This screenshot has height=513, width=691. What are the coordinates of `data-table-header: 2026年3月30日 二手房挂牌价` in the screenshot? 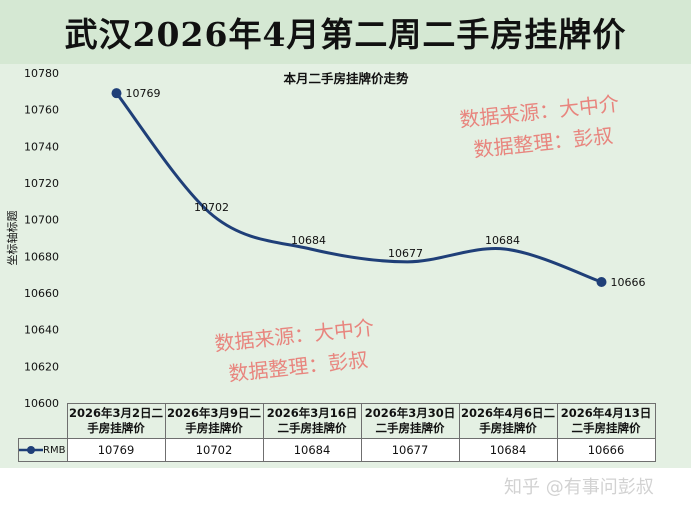 It's located at (410, 421).